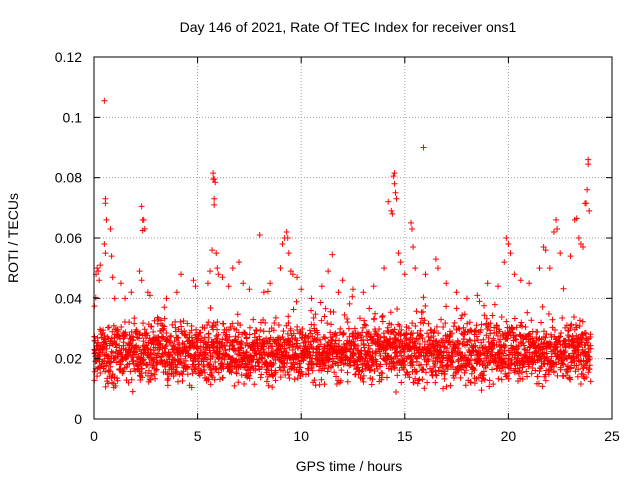 The image size is (640, 480). What do you see at coordinates (612, 436) in the screenshot?
I see `x-tick-label-5: 25` at bounding box center [612, 436].